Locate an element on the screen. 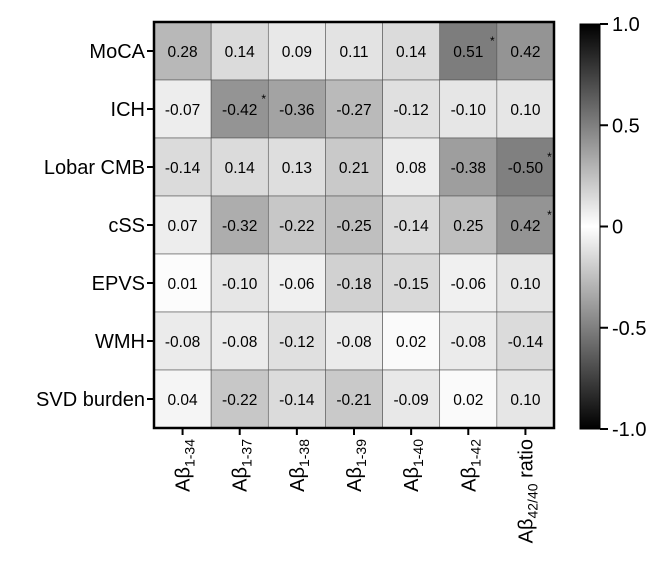  row-label: MoCA is located at coordinates (117, 52).